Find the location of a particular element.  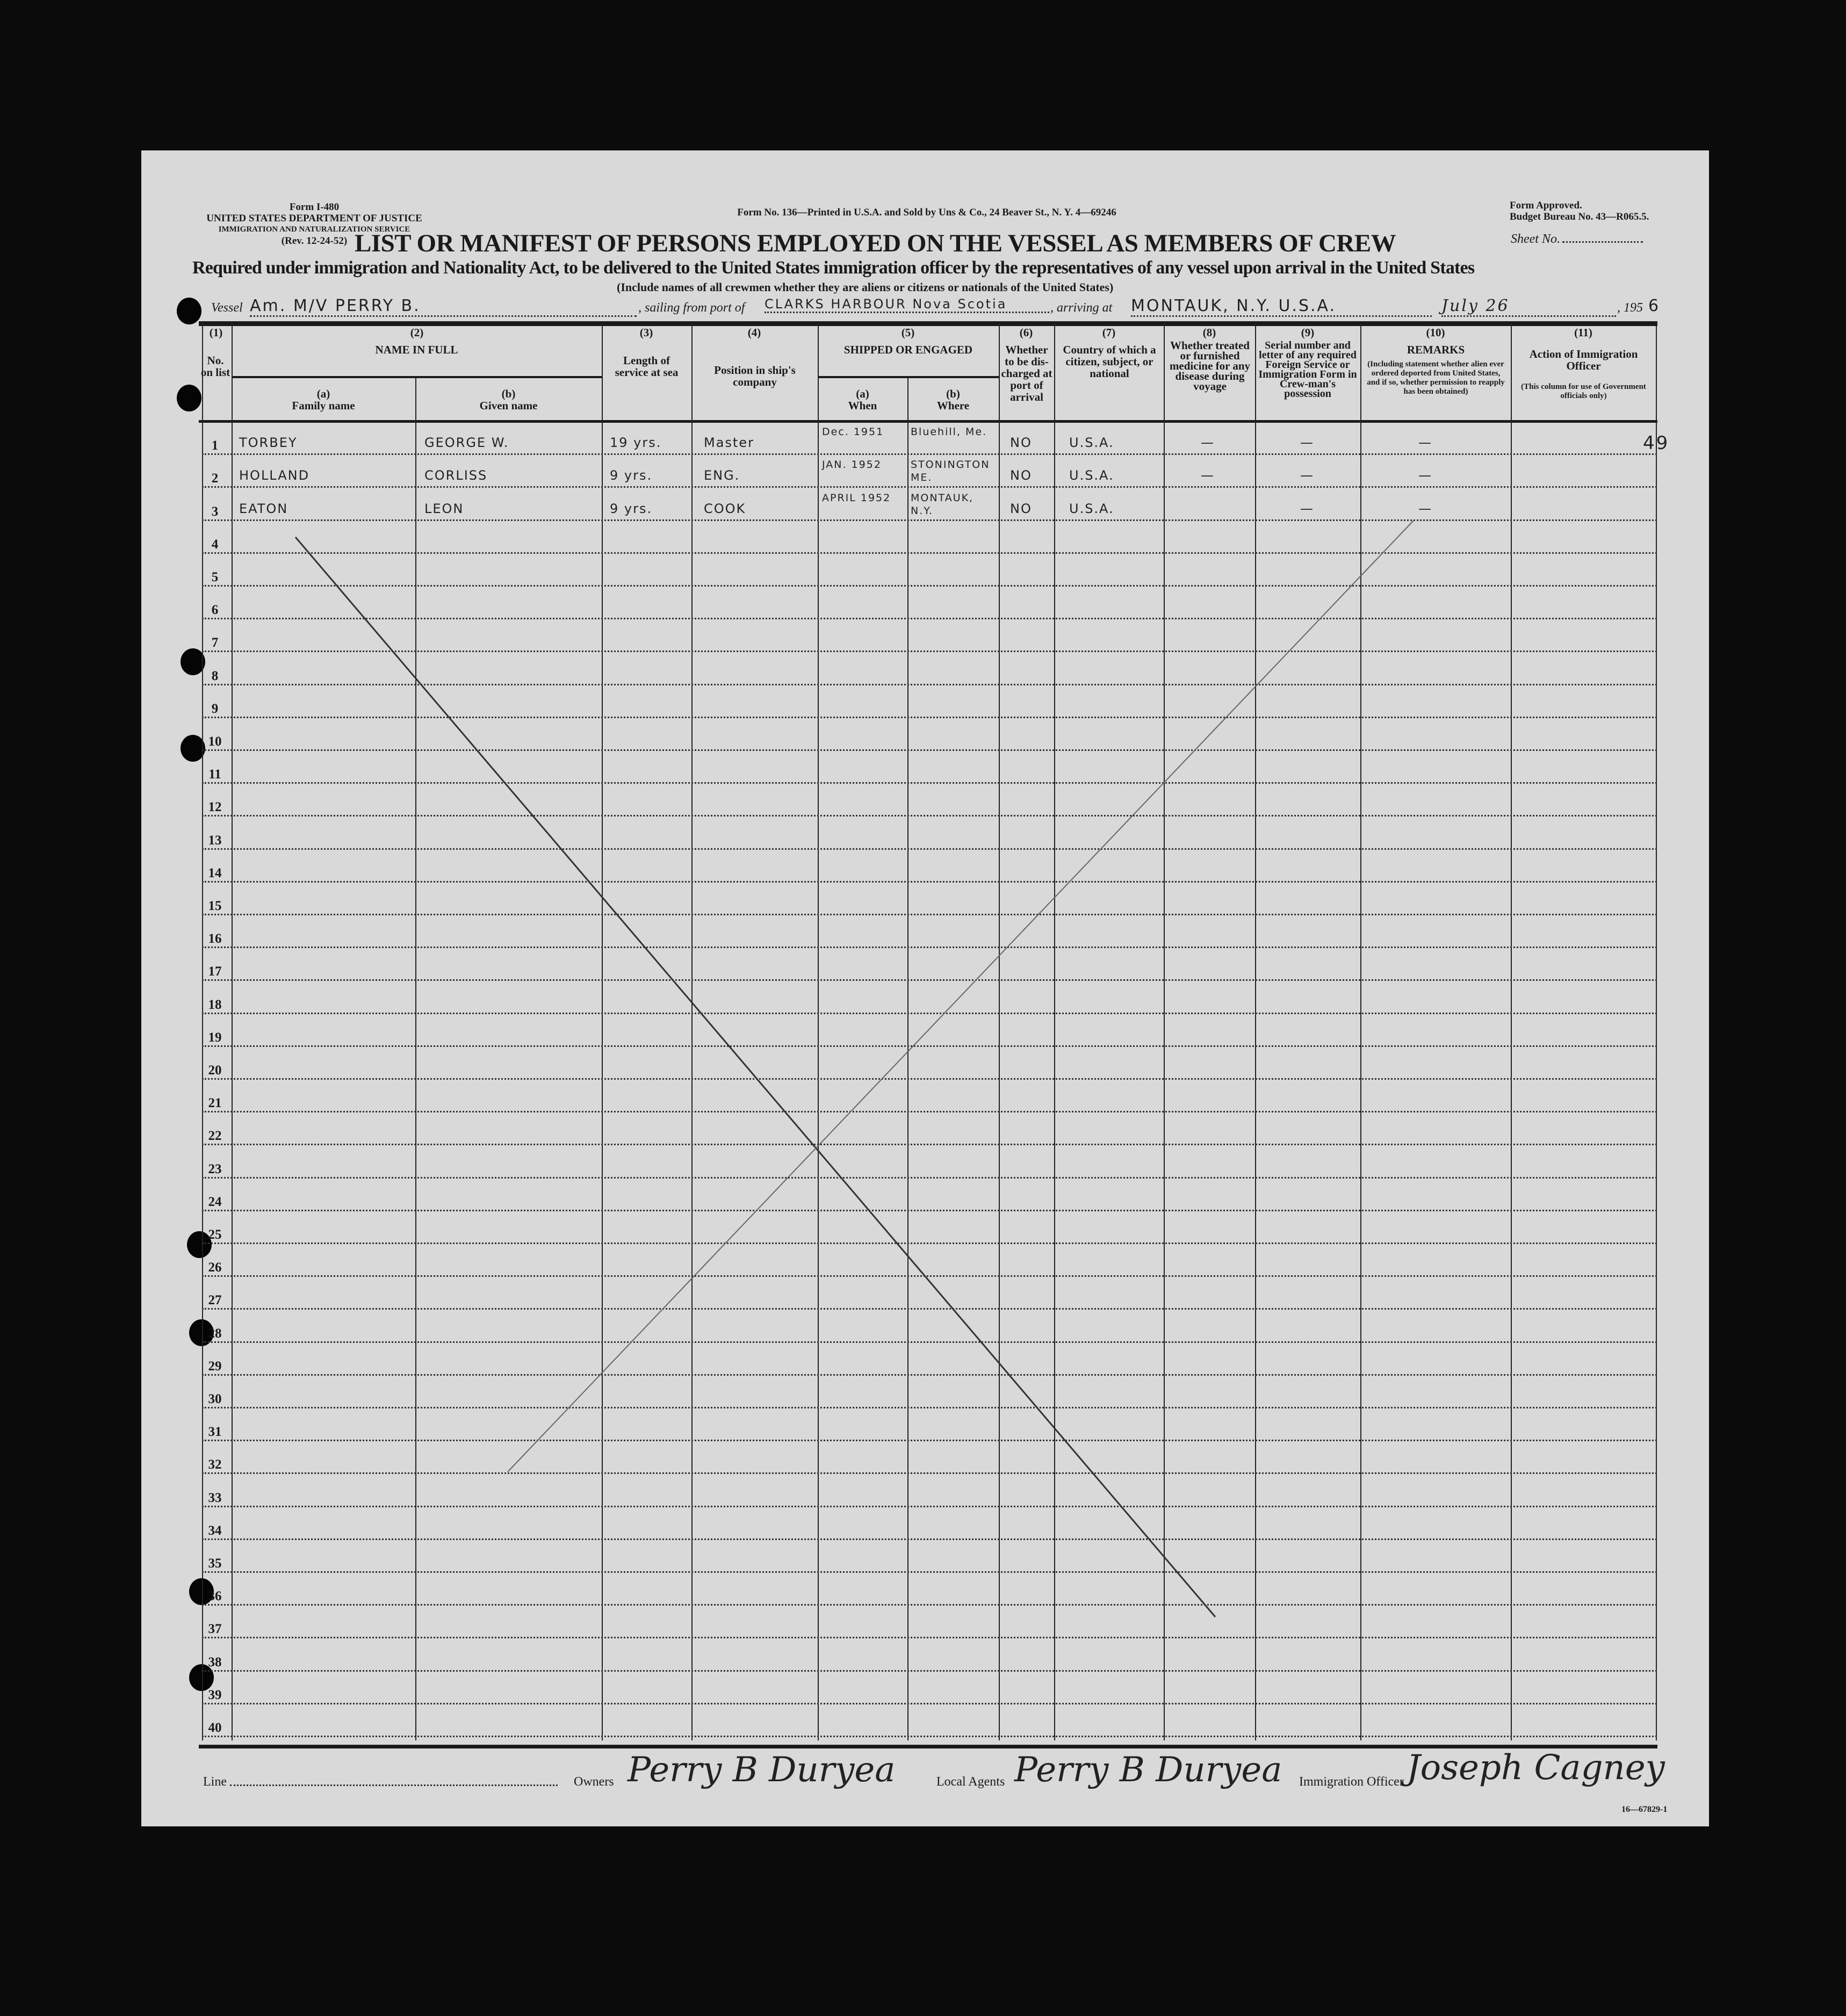

cell-family: TORBEY is located at coordinates (268, 443).